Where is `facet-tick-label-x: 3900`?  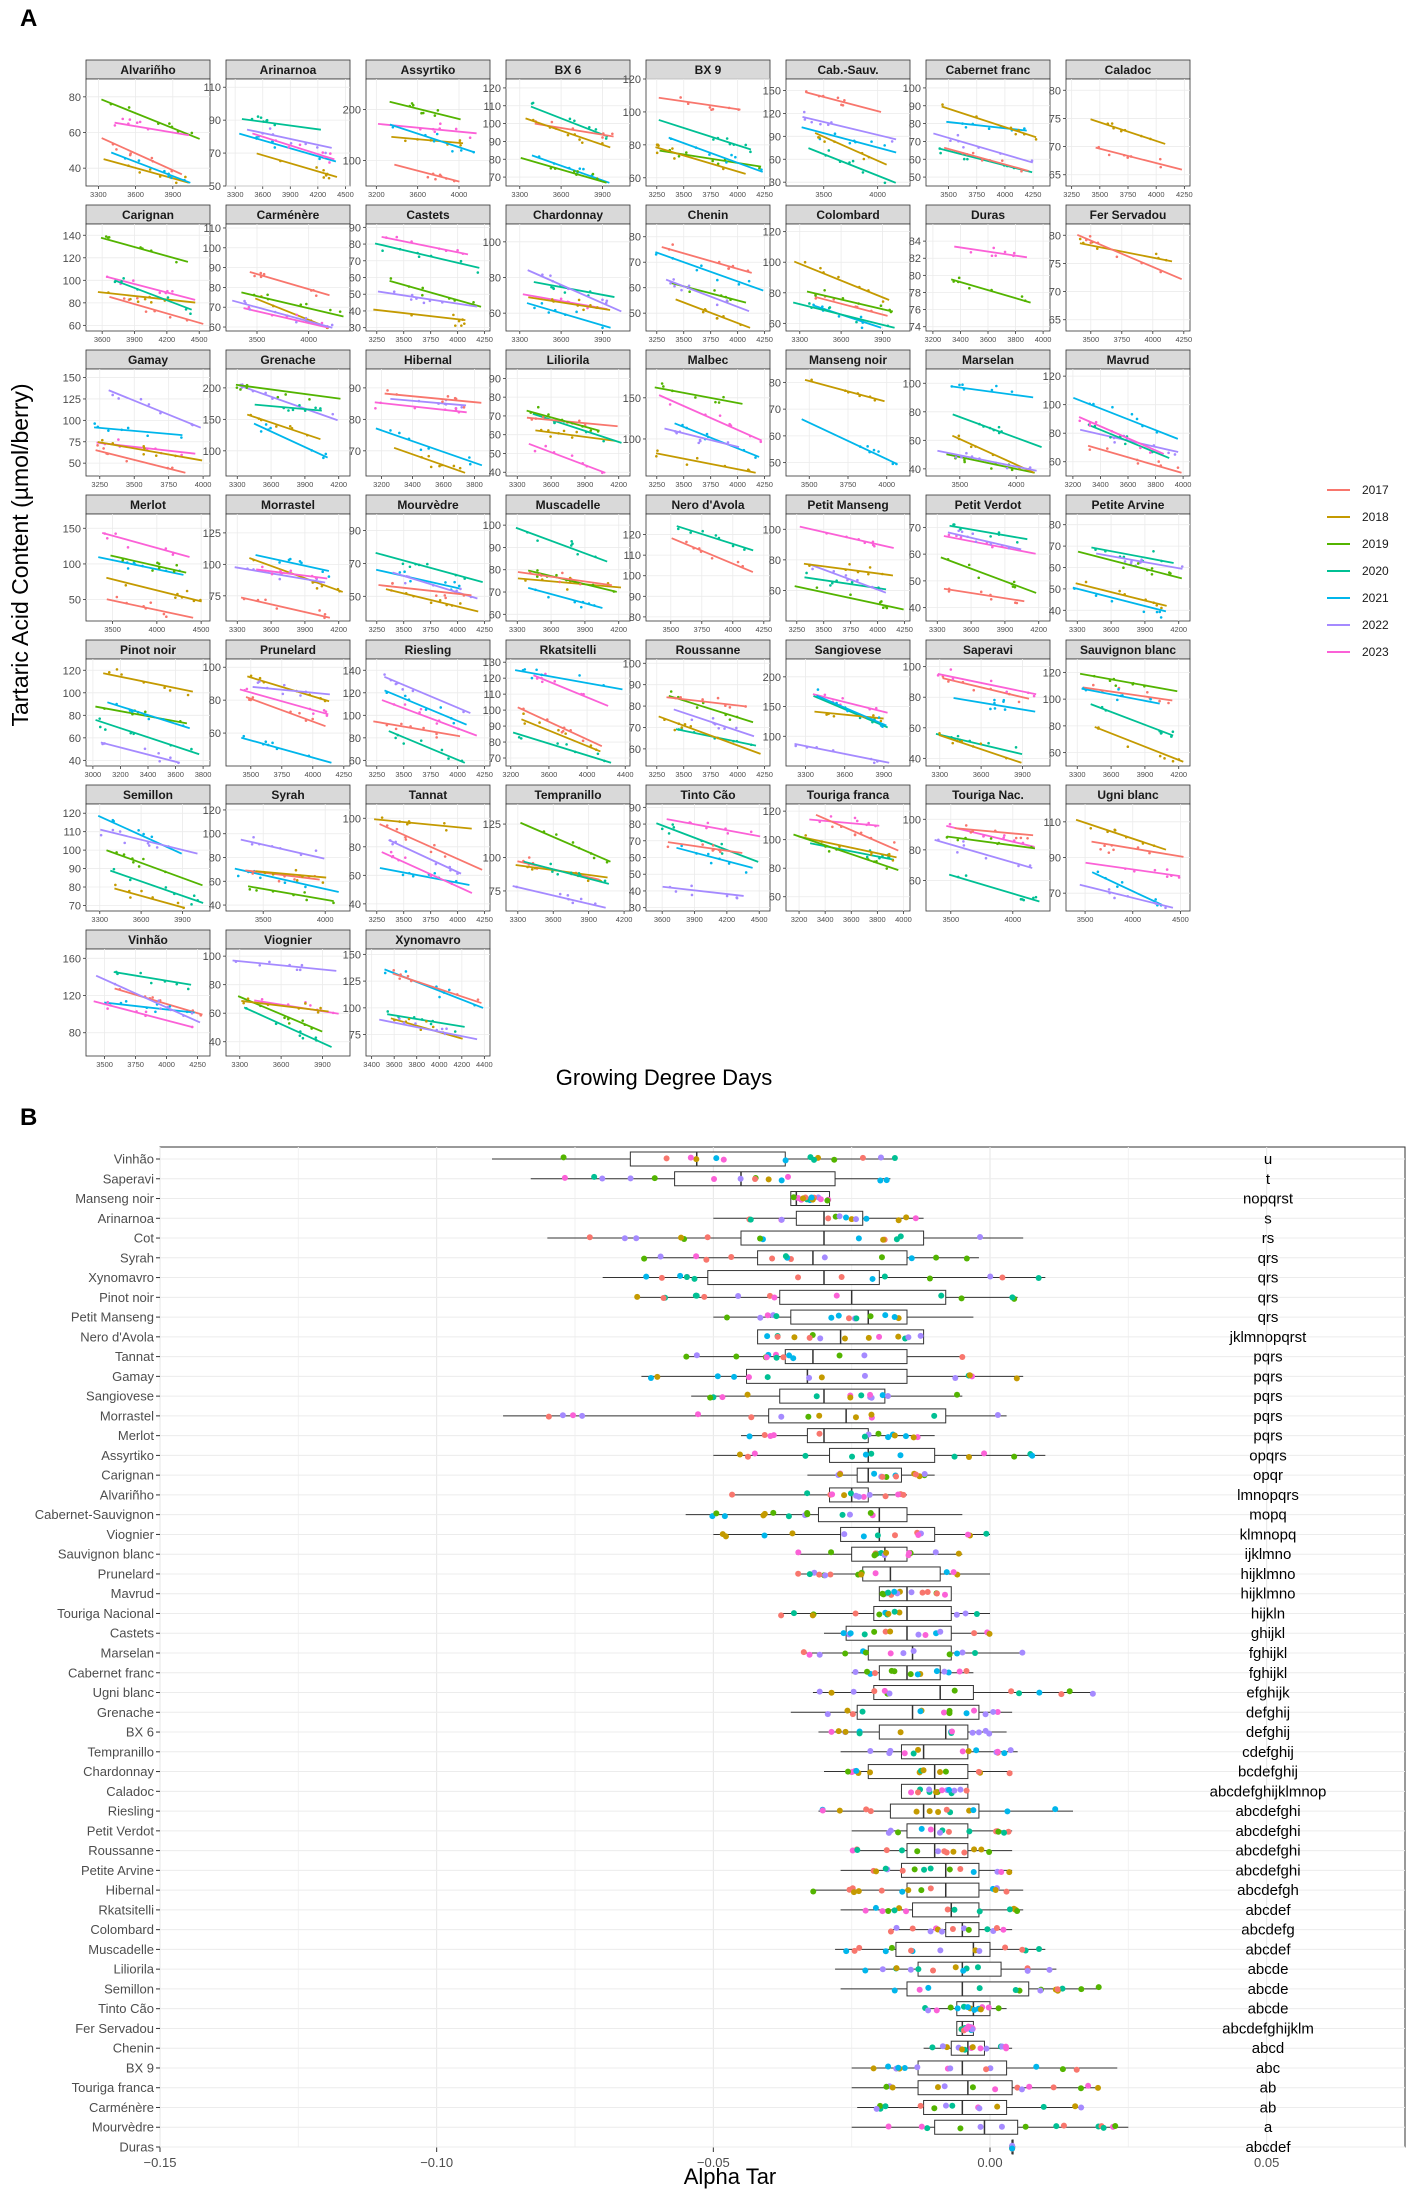
facet-tick-label-x: 3900 is located at coordinates (290, 194).